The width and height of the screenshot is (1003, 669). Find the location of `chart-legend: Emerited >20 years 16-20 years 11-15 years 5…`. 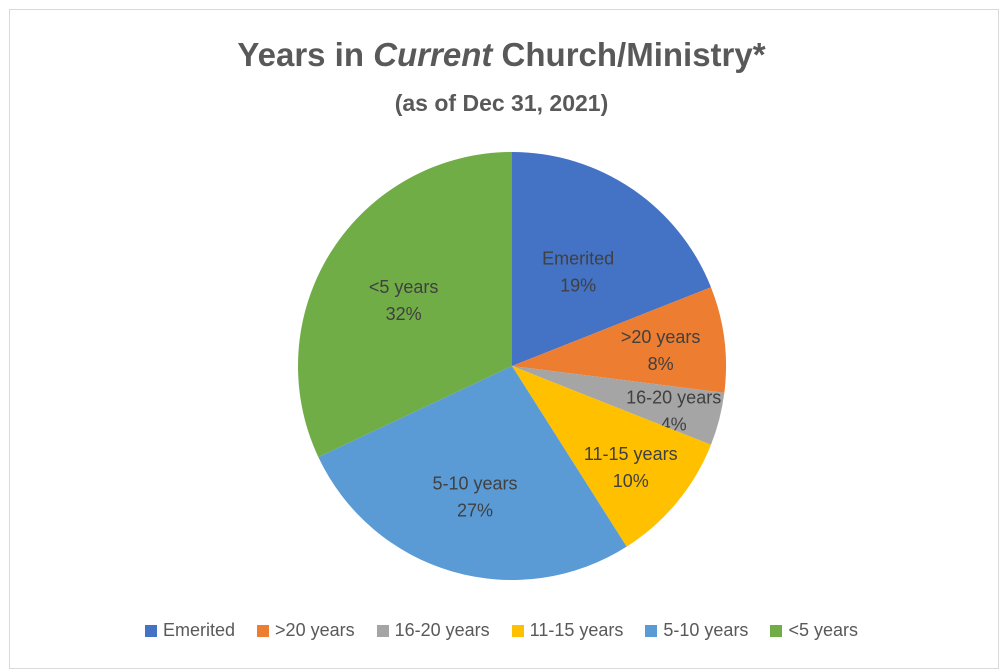

chart-legend: Emerited >20 years 16-20 years 11-15 years 5… is located at coordinates (501, 630).